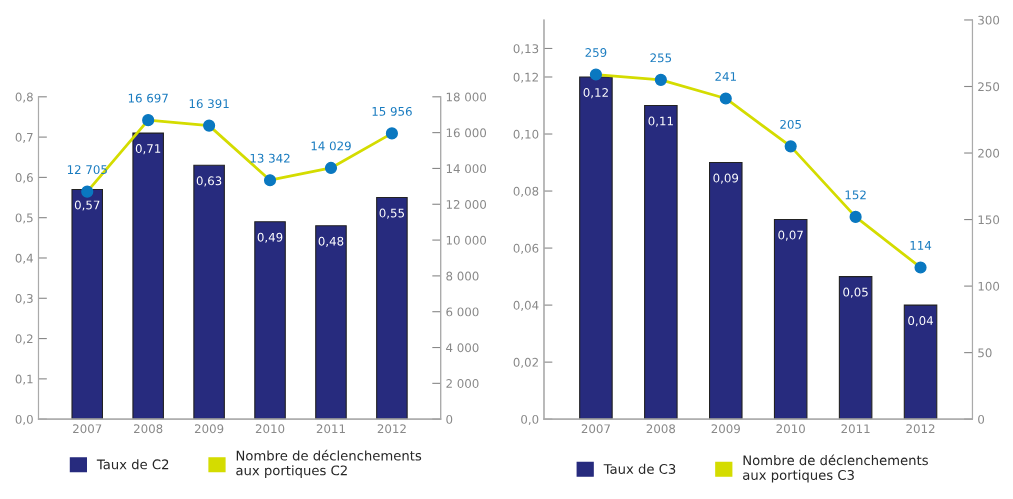 This screenshot has height=499, width=1013. Describe the element at coordinates (87, 205) in the screenshot. I see `data-label: 0,57` at that location.